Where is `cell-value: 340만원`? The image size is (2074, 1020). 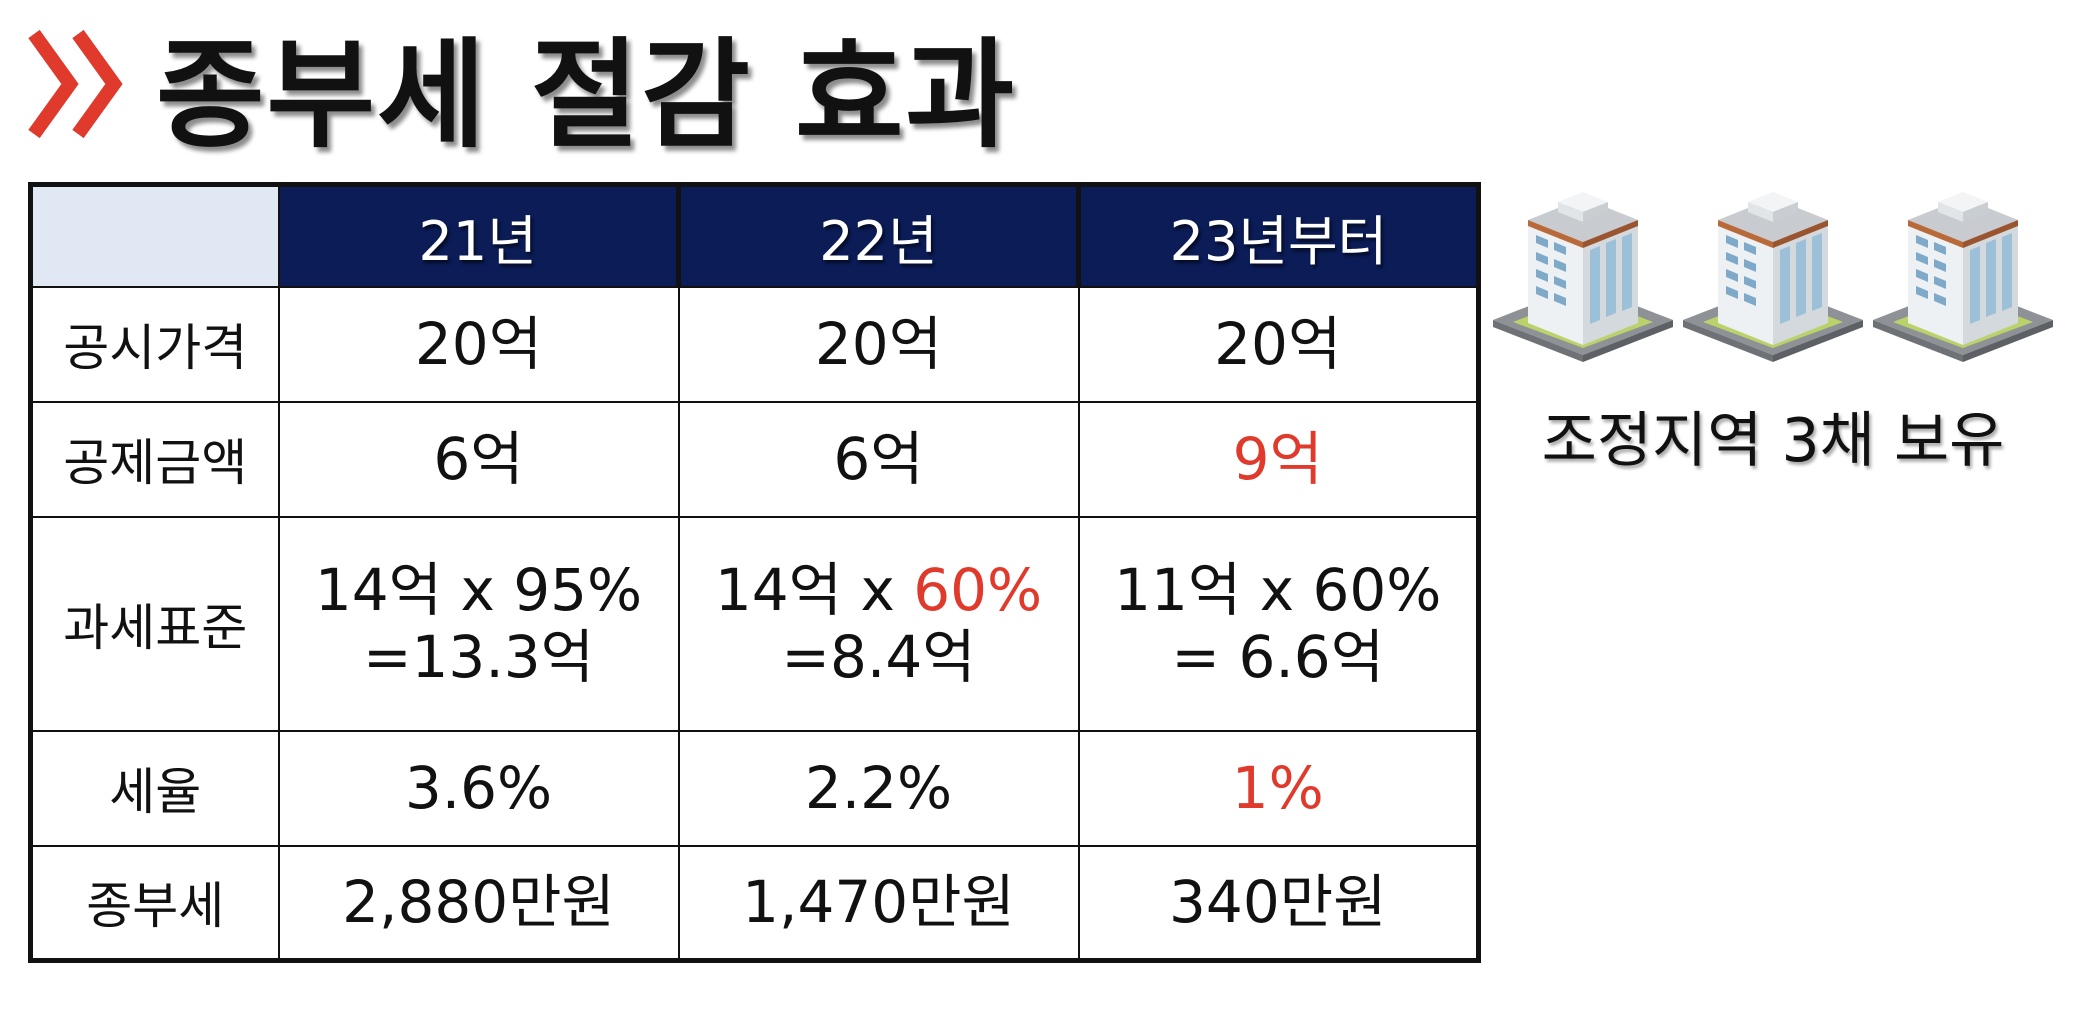 cell-value: 340만원 is located at coordinates (1278, 903).